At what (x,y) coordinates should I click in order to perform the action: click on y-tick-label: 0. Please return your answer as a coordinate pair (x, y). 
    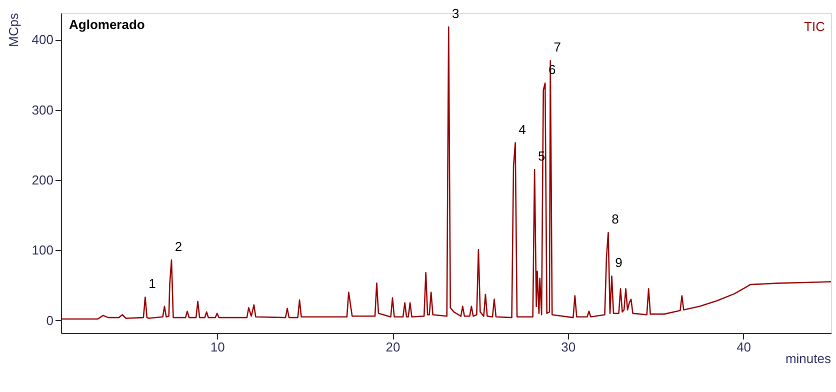
    Looking at the image, I should click on (50, 320).